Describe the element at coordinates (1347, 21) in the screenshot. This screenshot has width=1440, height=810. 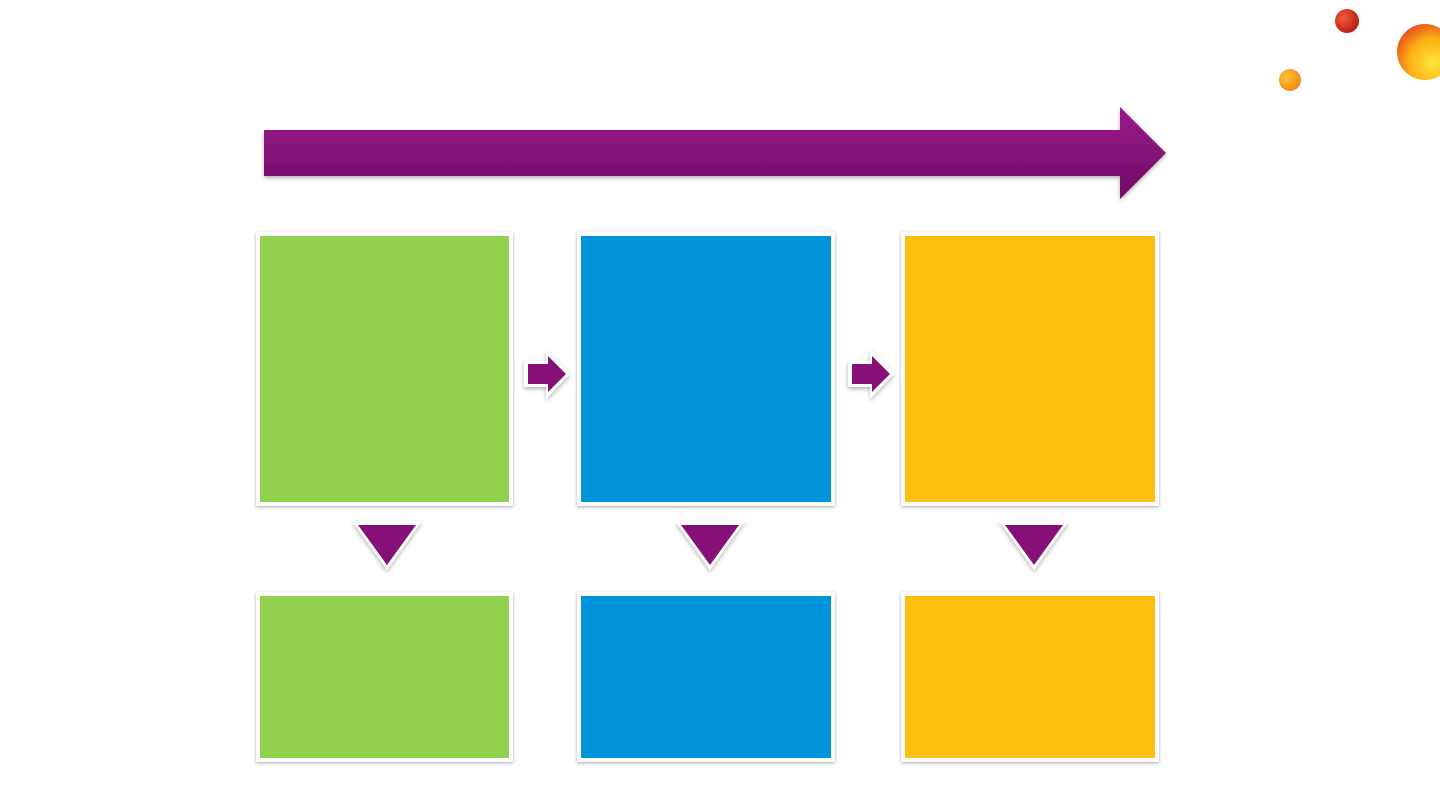
I see `decorative-dot-red` at that location.